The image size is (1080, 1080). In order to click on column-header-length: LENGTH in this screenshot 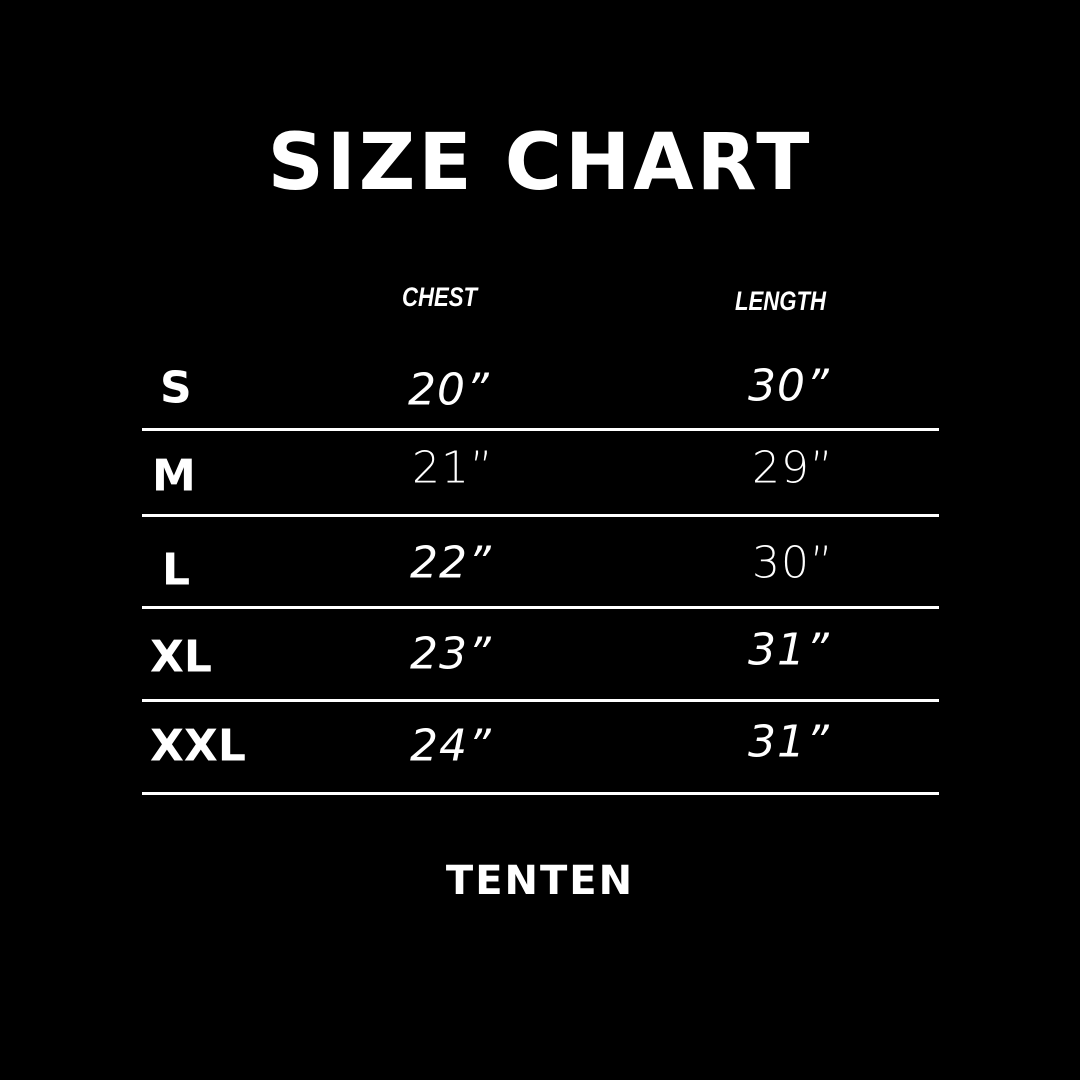, I will do `click(781, 301)`.